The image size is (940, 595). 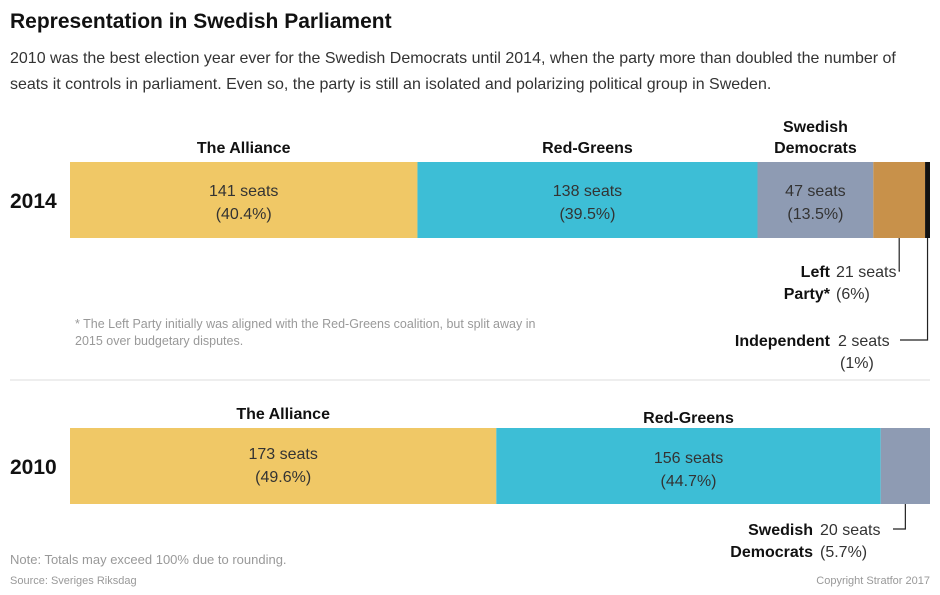 What do you see at coordinates (283, 477) in the screenshot?
I see `value-2010-1-percent: (49.6%)` at bounding box center [283, 477].